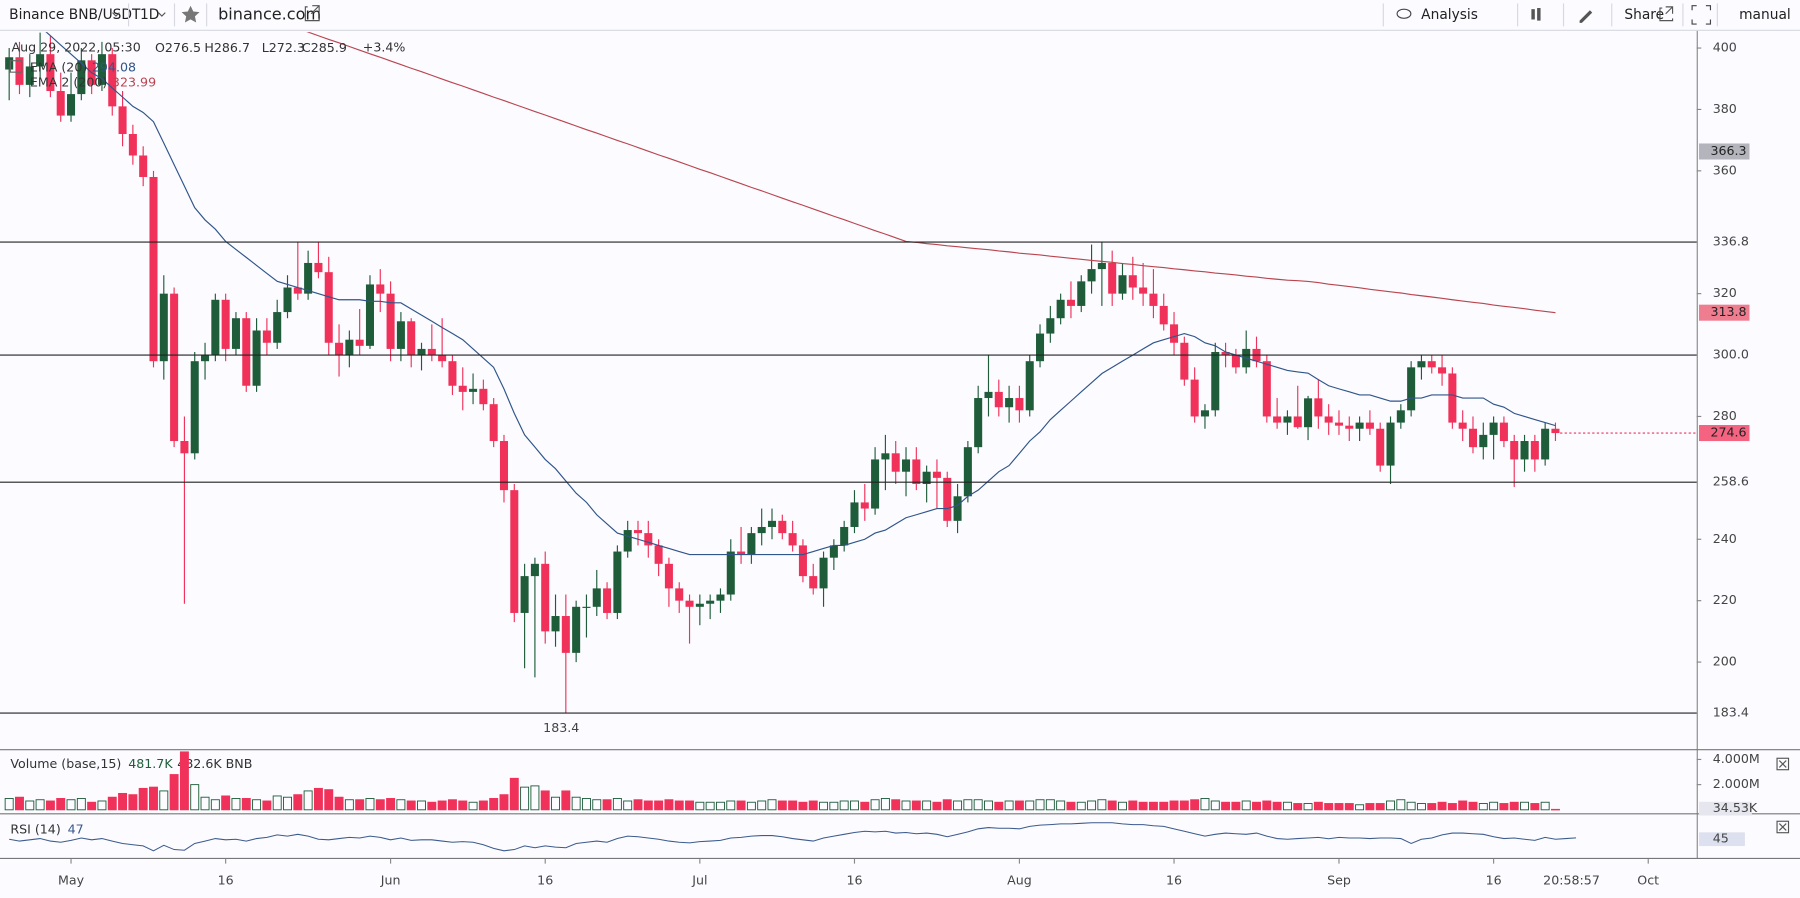  What do you see at coordinates (190, 14) in the screenshot?
I see `favorite-button` at bounding box center [190, 14].